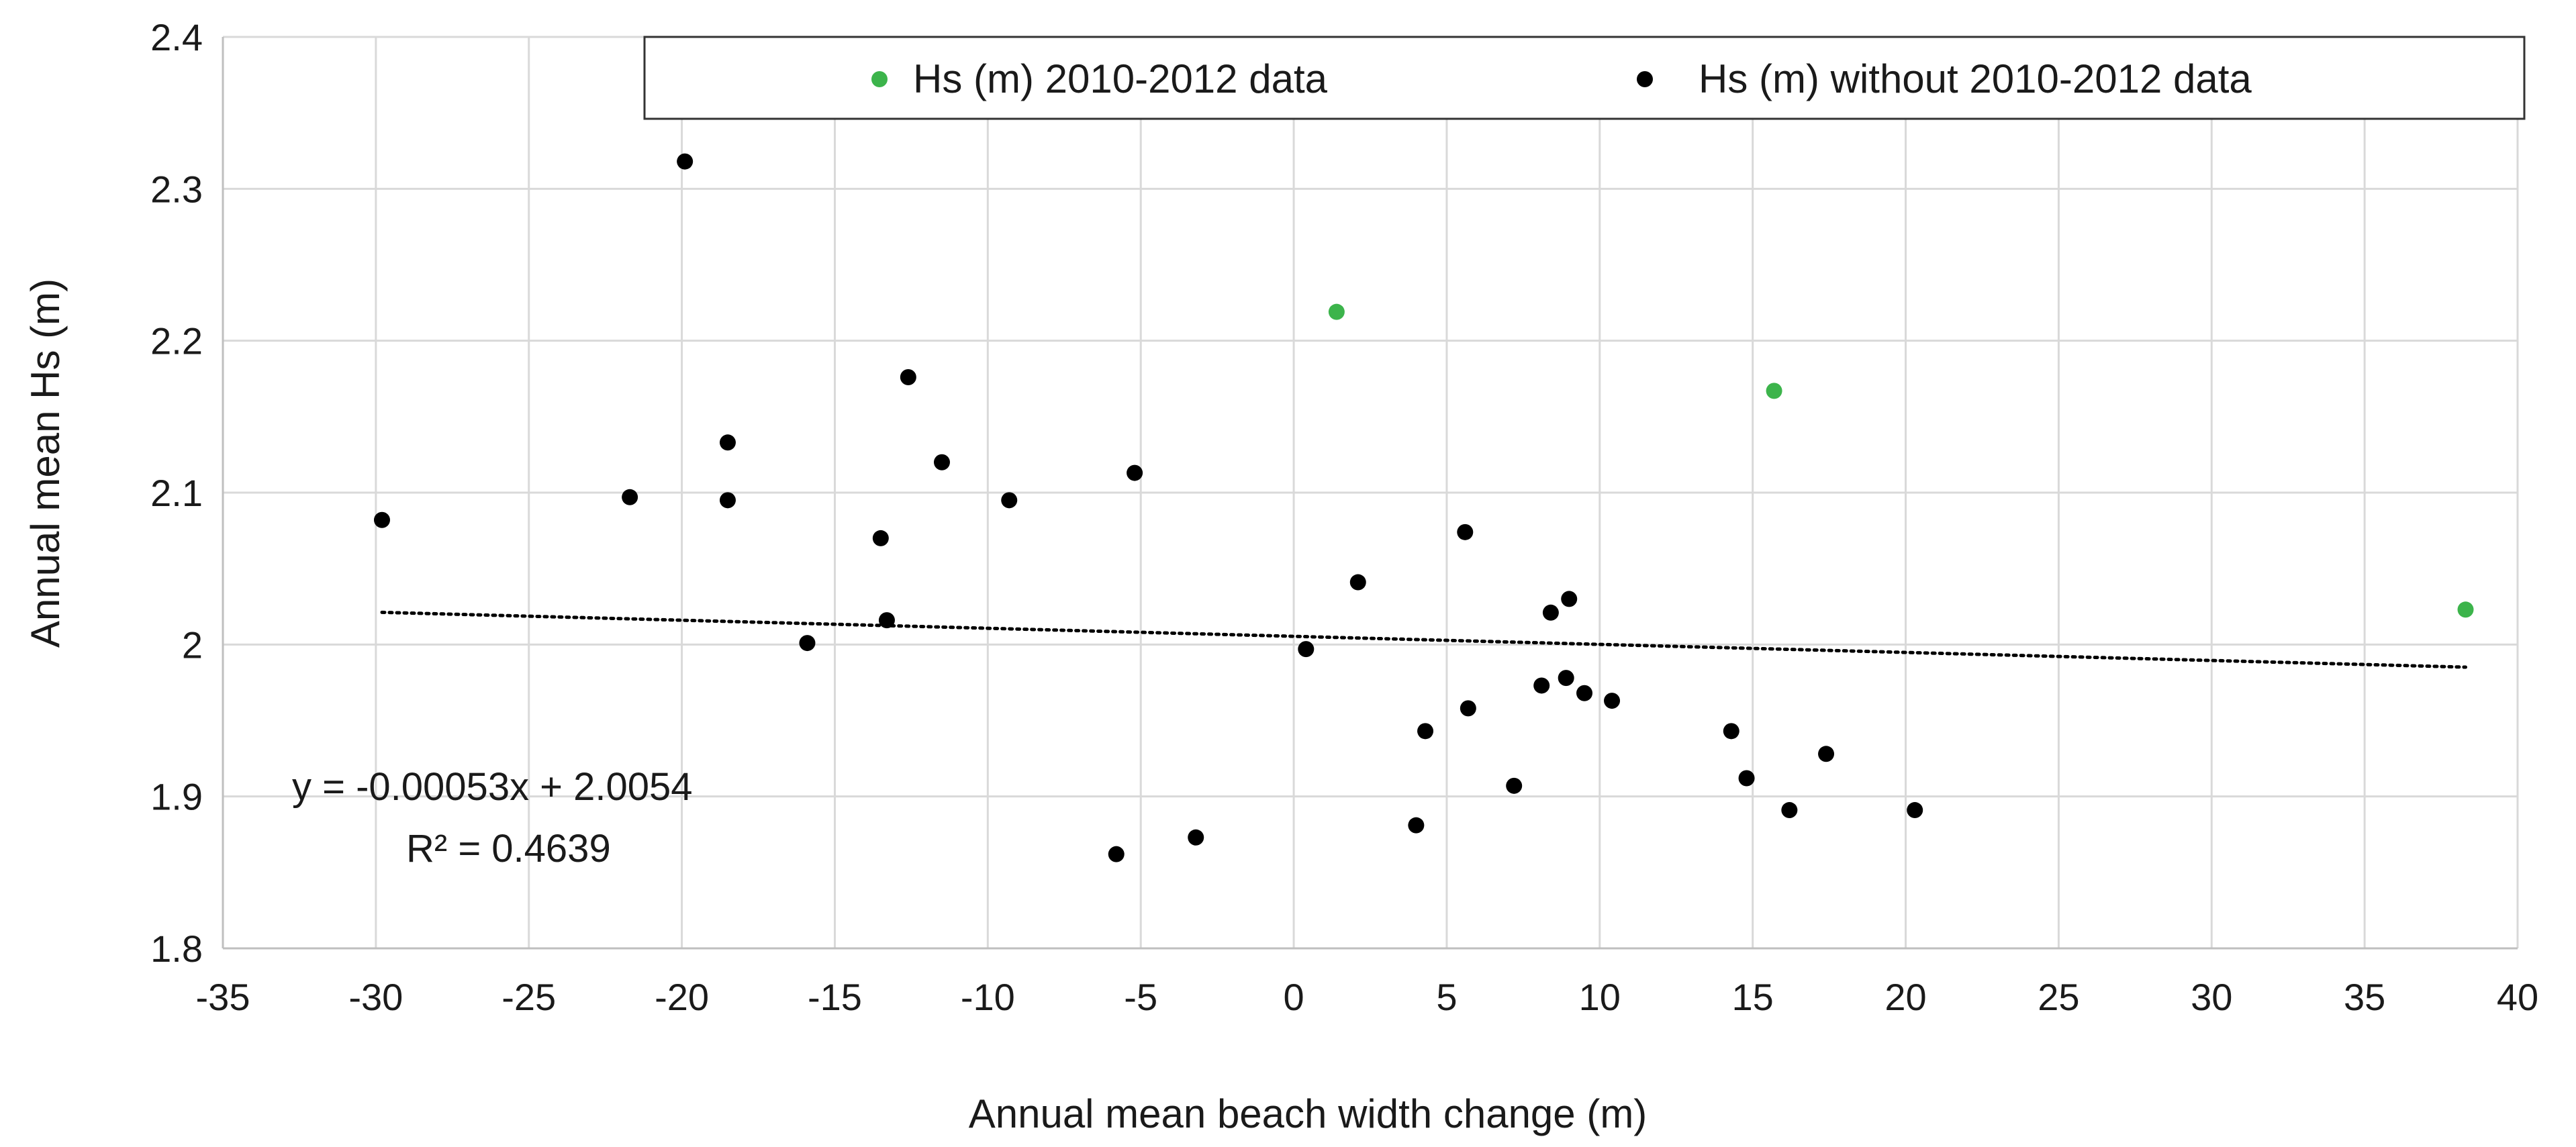 The width and height of the screenshot is (2576, 1147). Describe the element at coordinates (879, 79) in the screenshot. I see `legend-marker-green` at that location.